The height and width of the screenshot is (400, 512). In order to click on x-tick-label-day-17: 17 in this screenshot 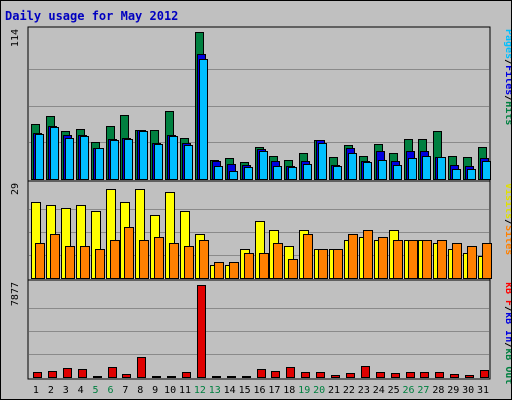, I will do `click(274, 390)`.